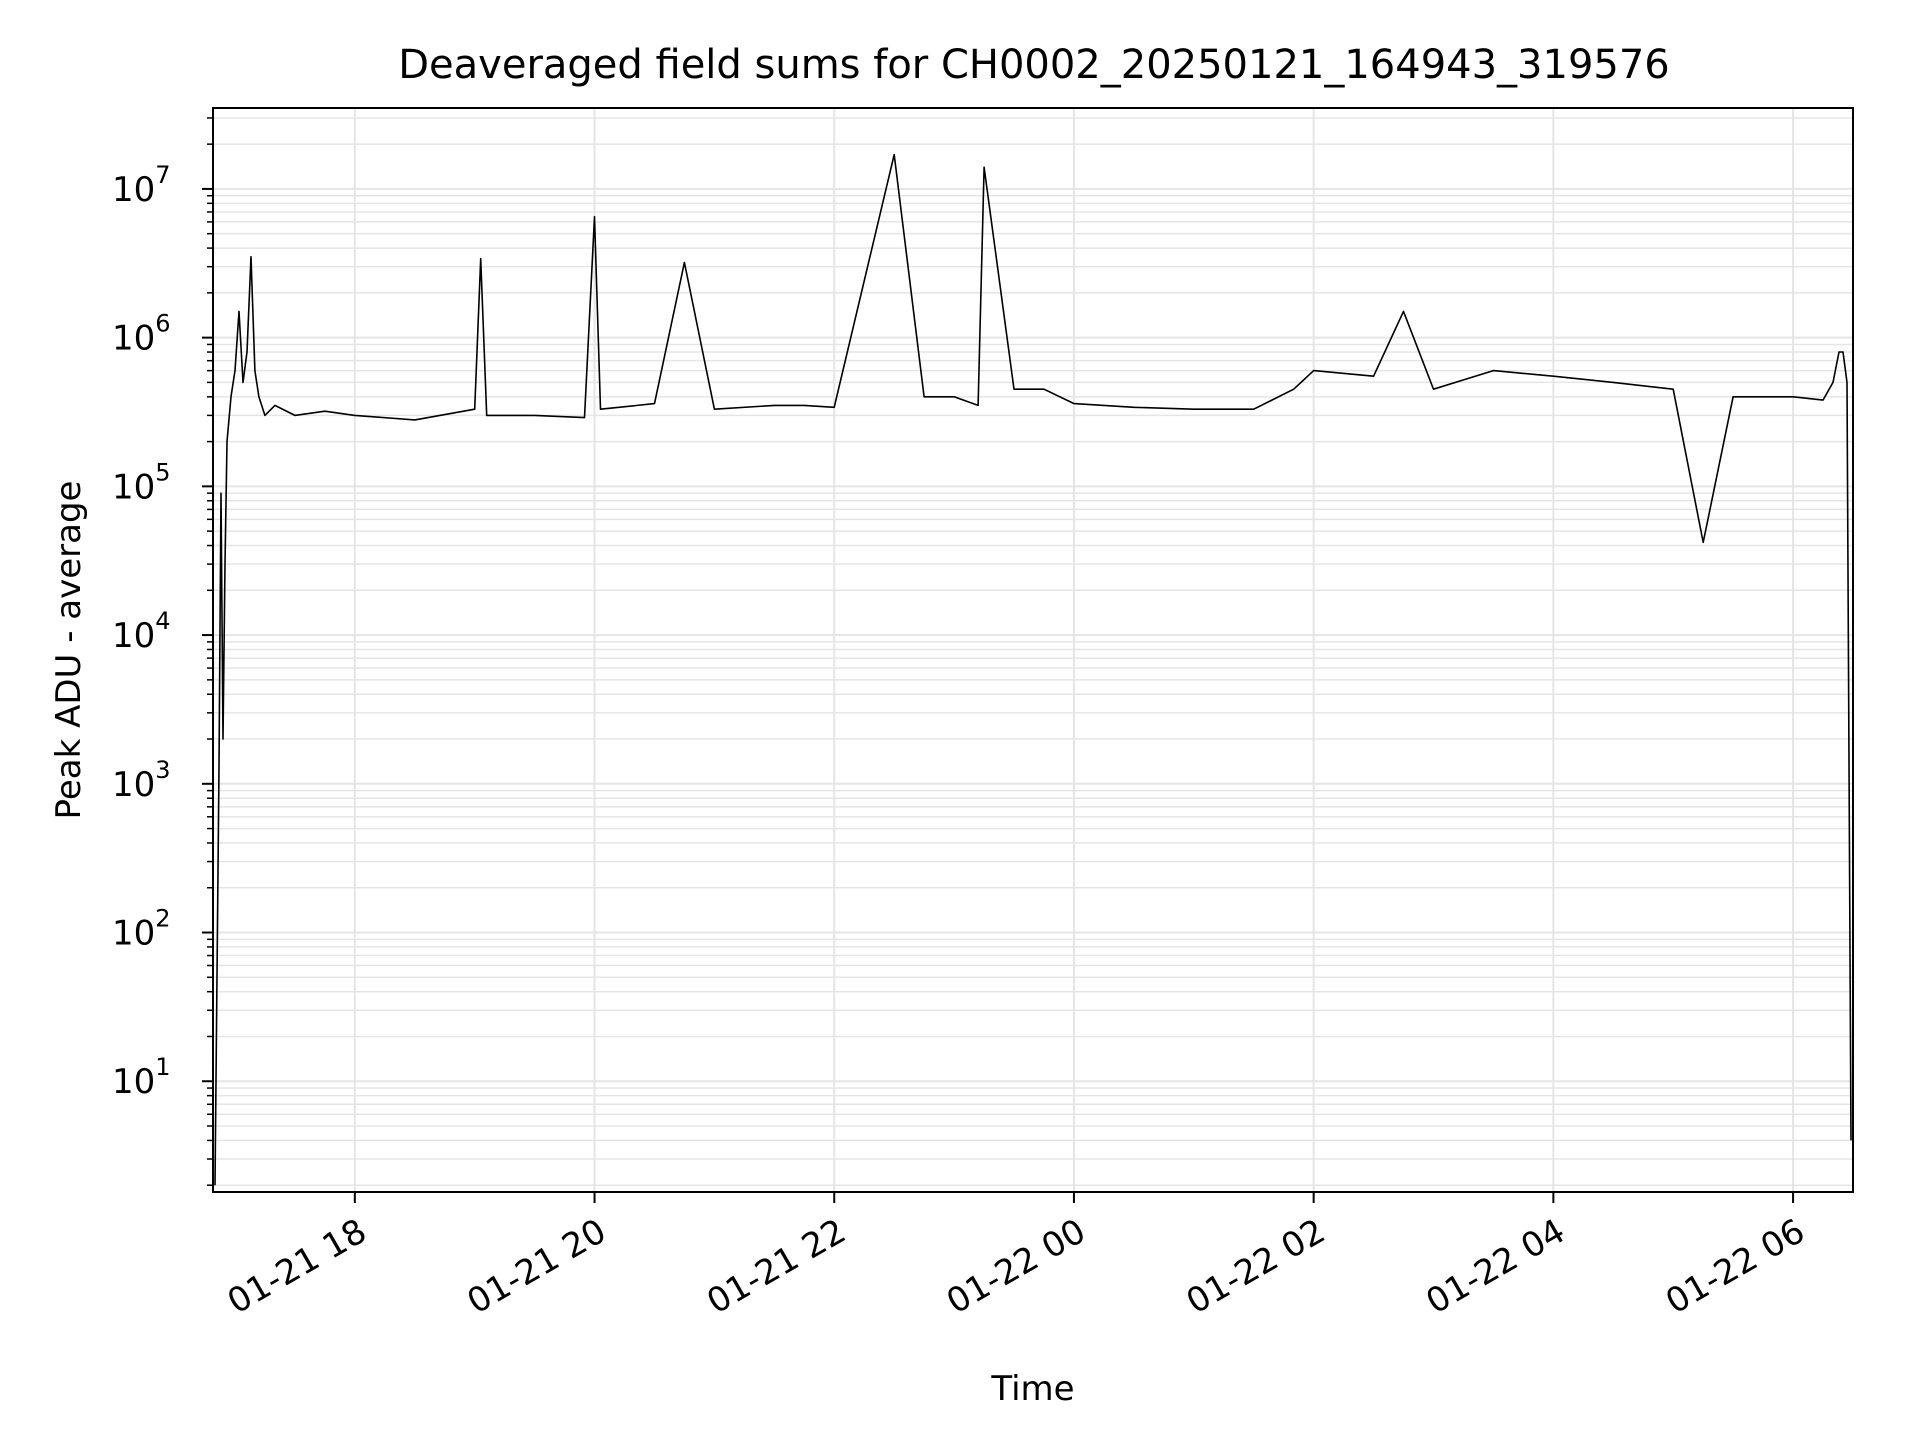 The height and width of the screenshot is (1440, 1920). What do you see at coordinates (69, 650) in the screenshot?
I see `y-axis-label: Peak ADU - average` at bounding box center [69, 650].